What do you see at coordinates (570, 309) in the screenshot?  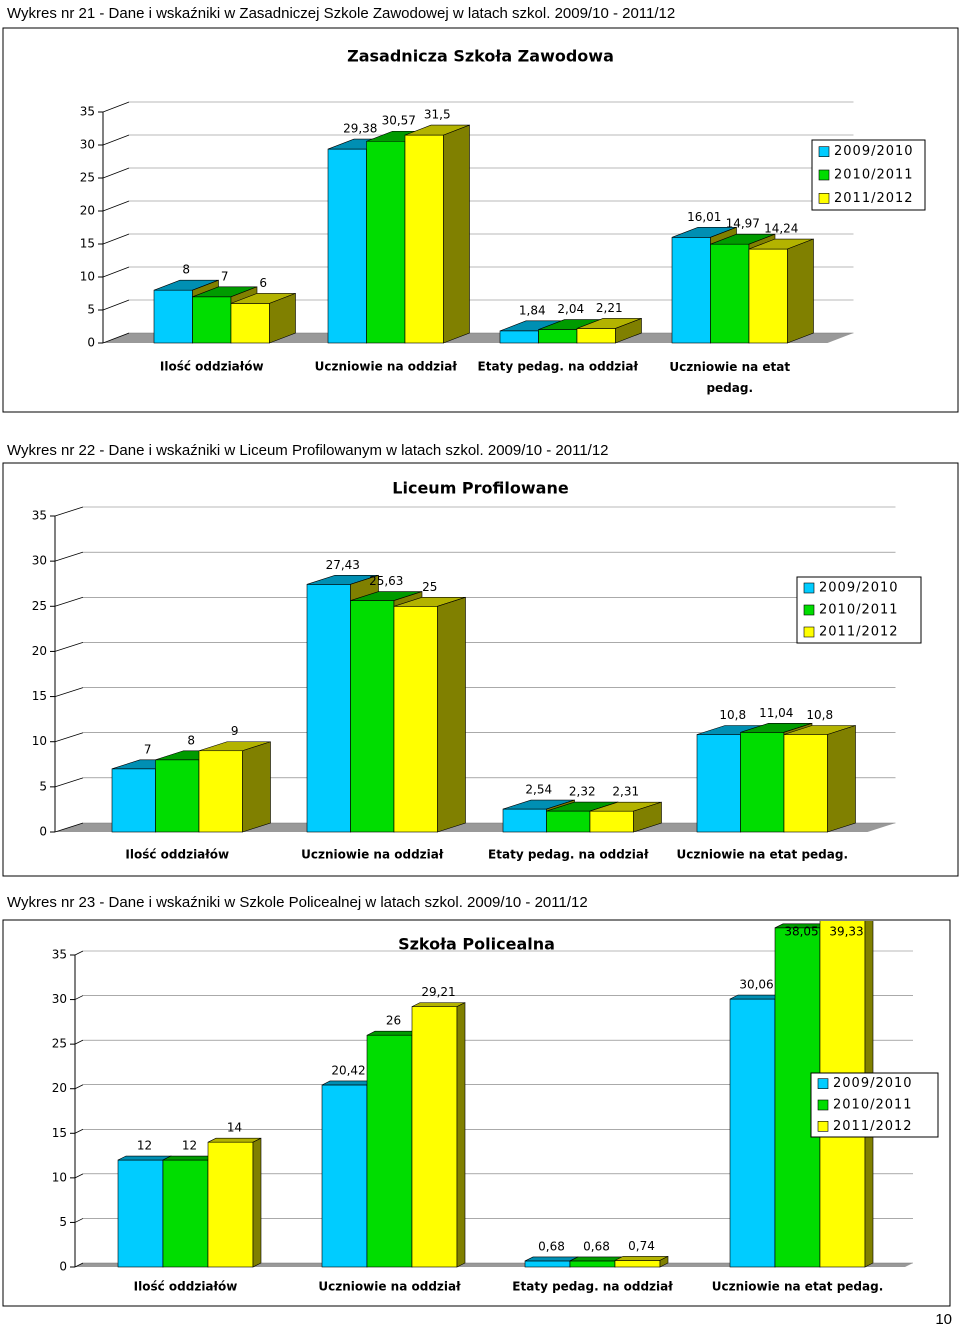 I see `value-label: 2,04` at bounding box center [570, 309].